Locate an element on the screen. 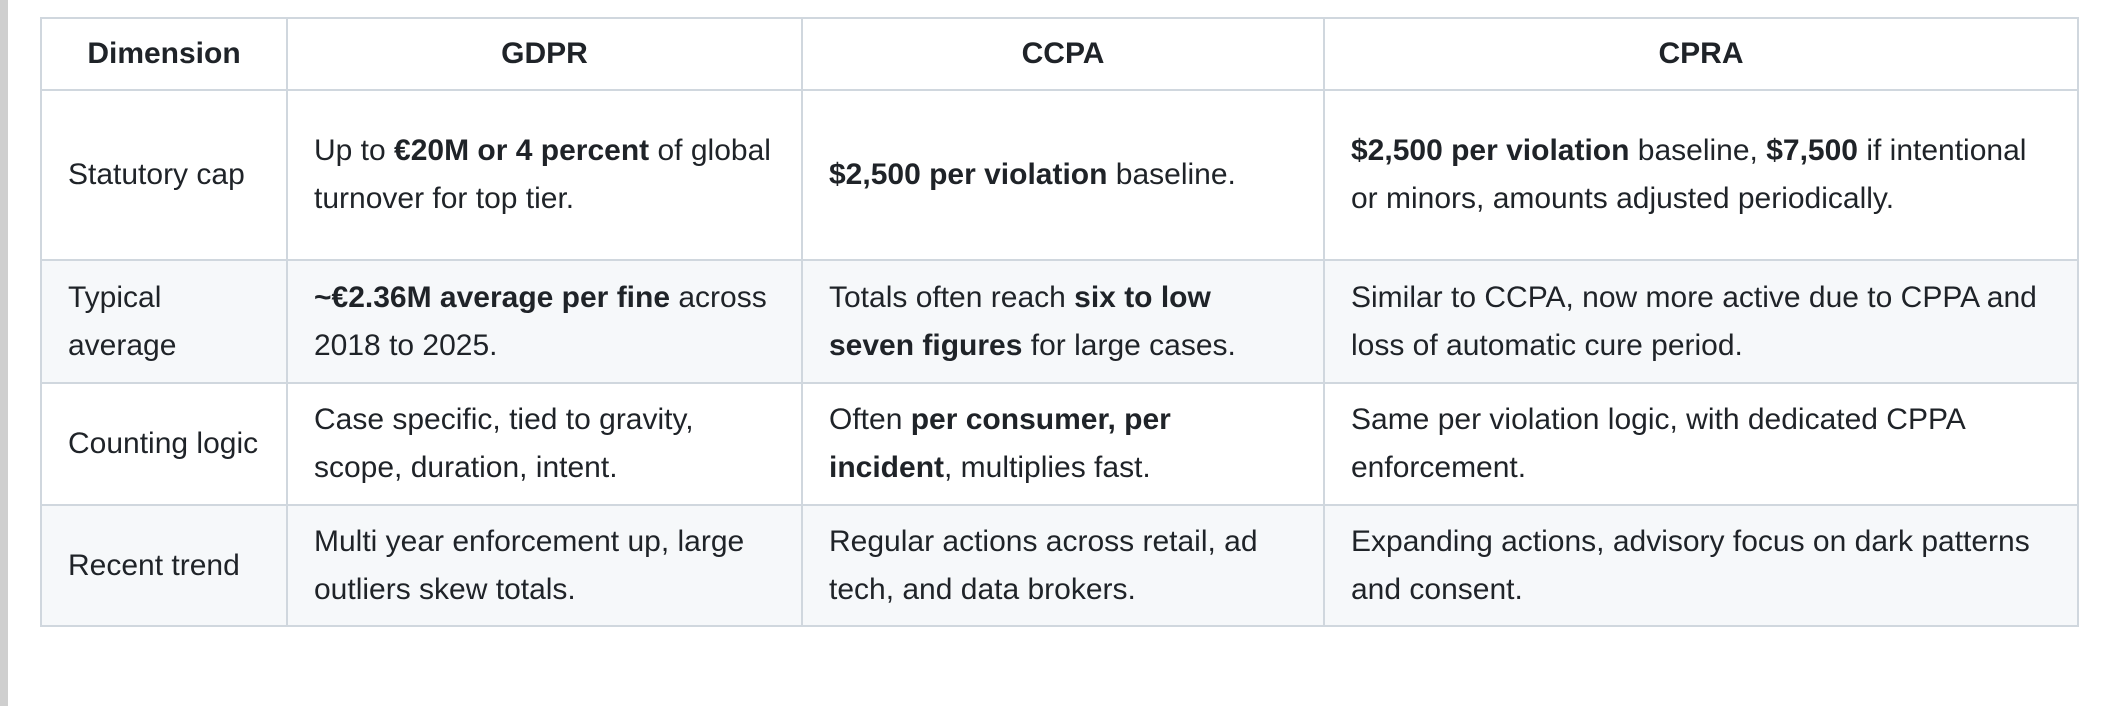 This screenshot has height=706, width=2112. text: baseline, is located at coordinates (1698, 150).